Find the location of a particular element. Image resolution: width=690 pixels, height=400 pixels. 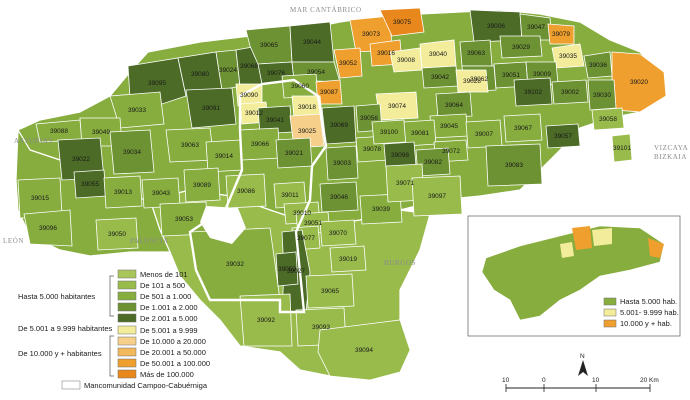

municipality-code-39057: 39057 is located at coordinates (563, 136).